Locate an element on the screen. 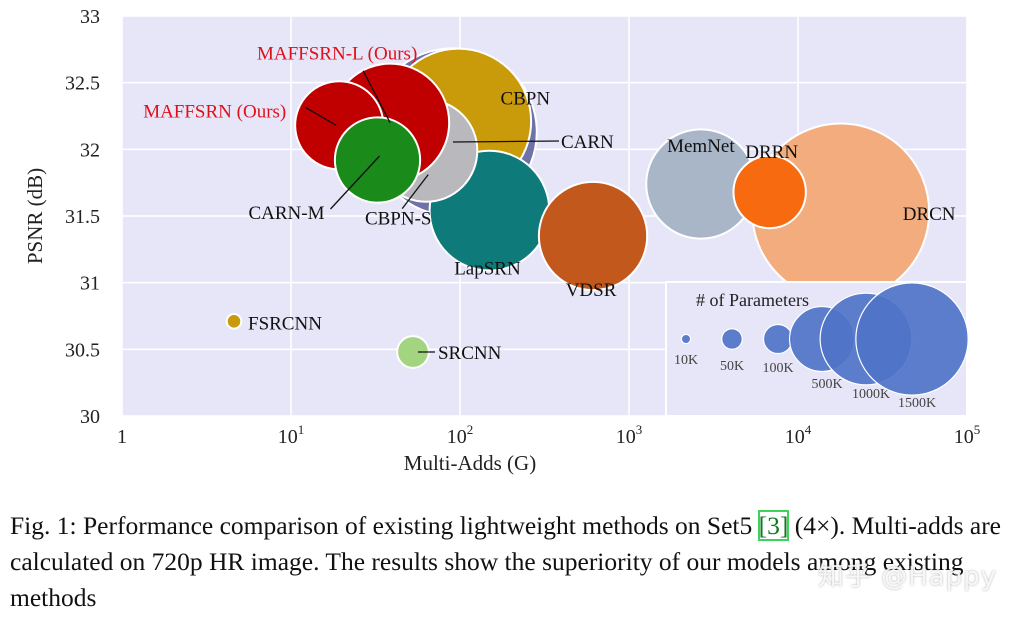 The height and width of the screenshot is (622, 1019). data-label: MAFFSRN-L (Ours) is located at coordinates (337, 54).